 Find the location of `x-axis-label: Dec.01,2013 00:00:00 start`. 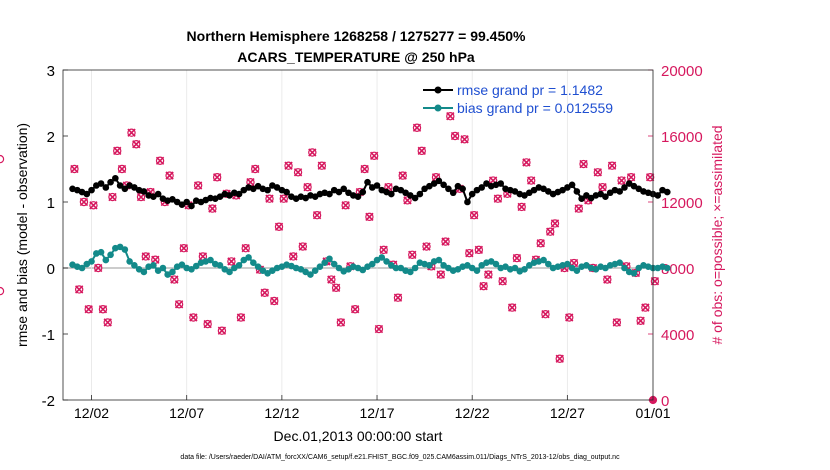

x-axis-label: Dec.01,2013 00:00:00 start is located at coordinates (358, 436).